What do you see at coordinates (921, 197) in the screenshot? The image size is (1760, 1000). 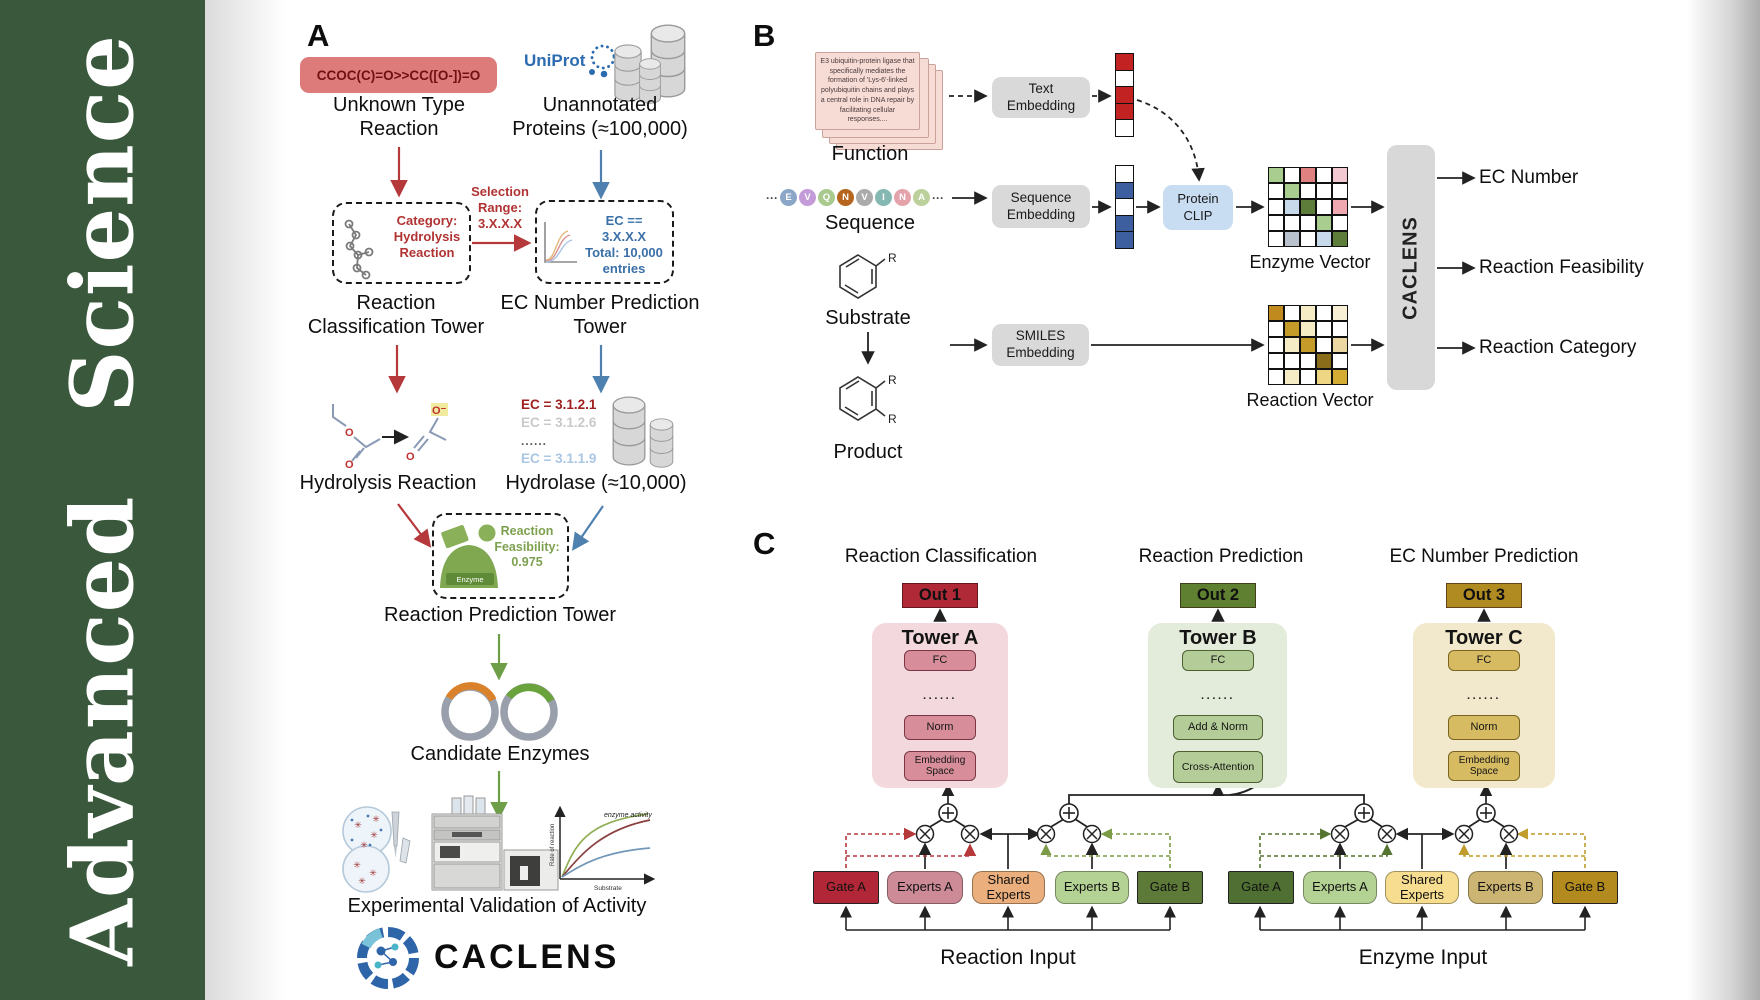 I see `residue-token: A` at bounding box center [921, 197].